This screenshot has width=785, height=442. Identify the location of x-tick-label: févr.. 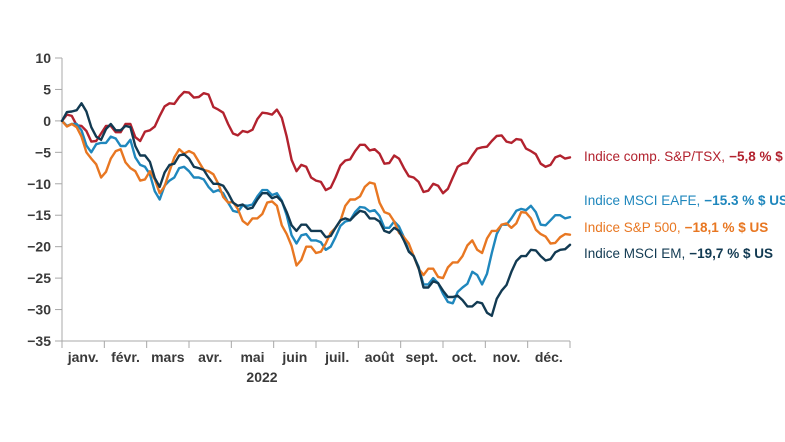
(125, 357).